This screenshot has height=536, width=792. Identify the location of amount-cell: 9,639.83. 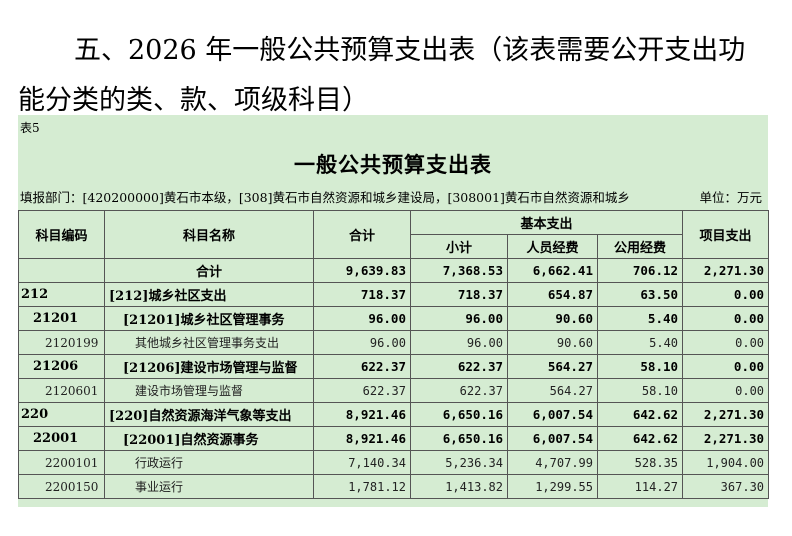
(362, 270).